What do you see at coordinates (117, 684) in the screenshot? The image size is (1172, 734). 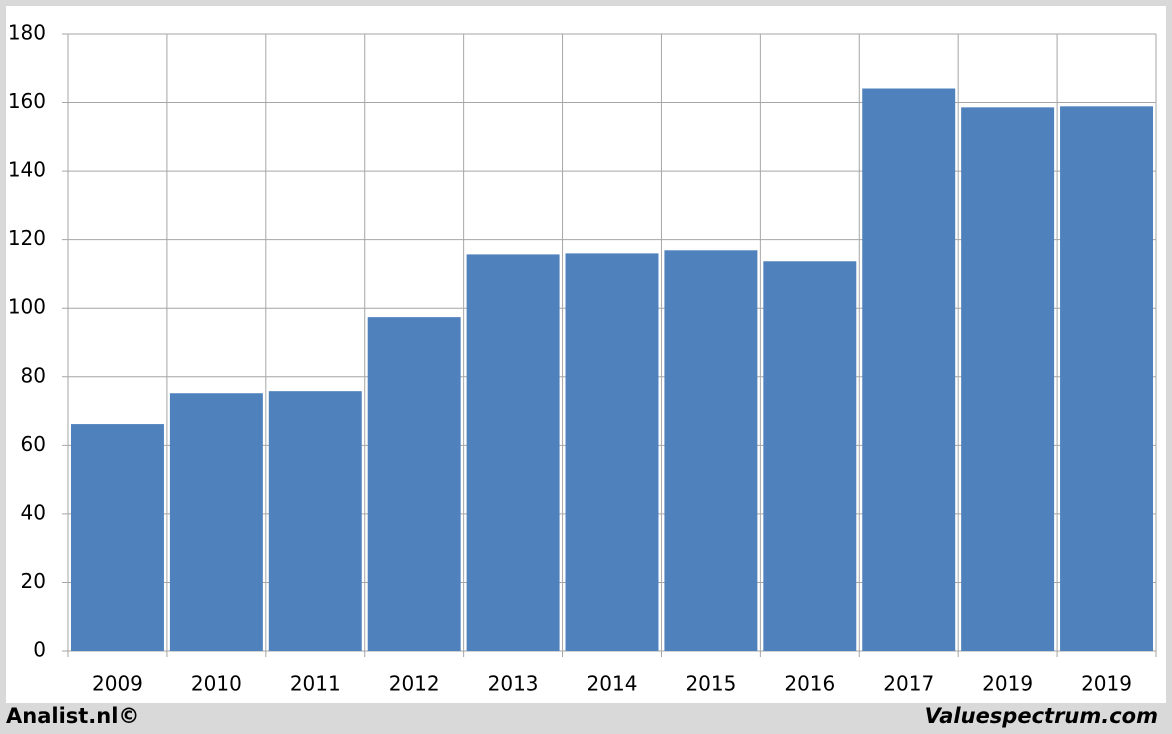 I see `x-tick-label: 2009` at bounding box center [117, 684].